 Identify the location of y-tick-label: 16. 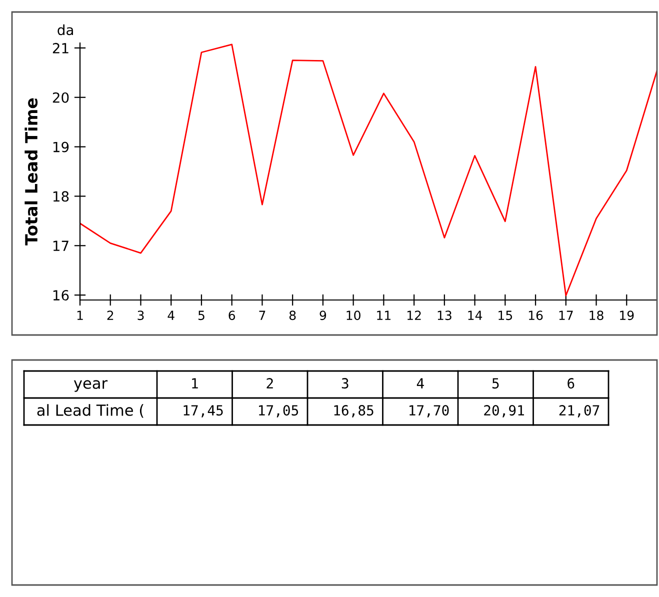
(61, 295).